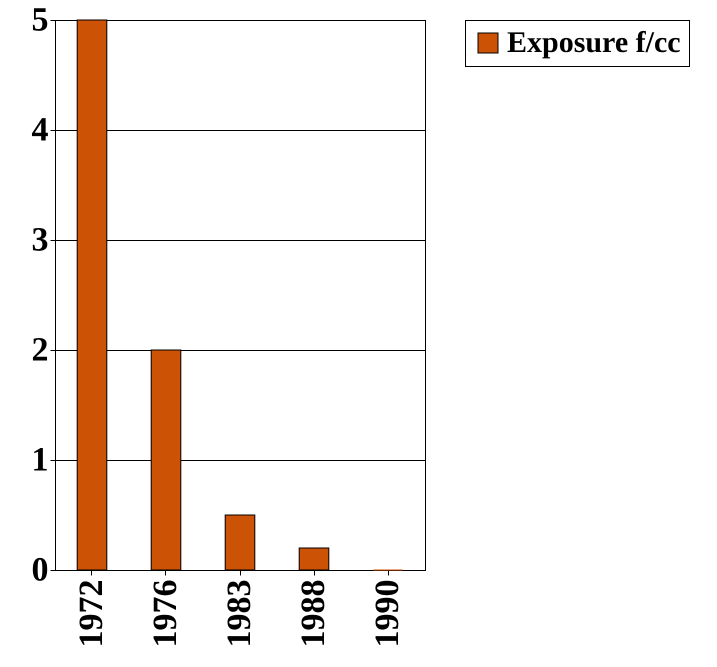 The width and height of the screenshot is (717, 667). I want to click on legend-label: Exposure f/cc, so click(594, 42).